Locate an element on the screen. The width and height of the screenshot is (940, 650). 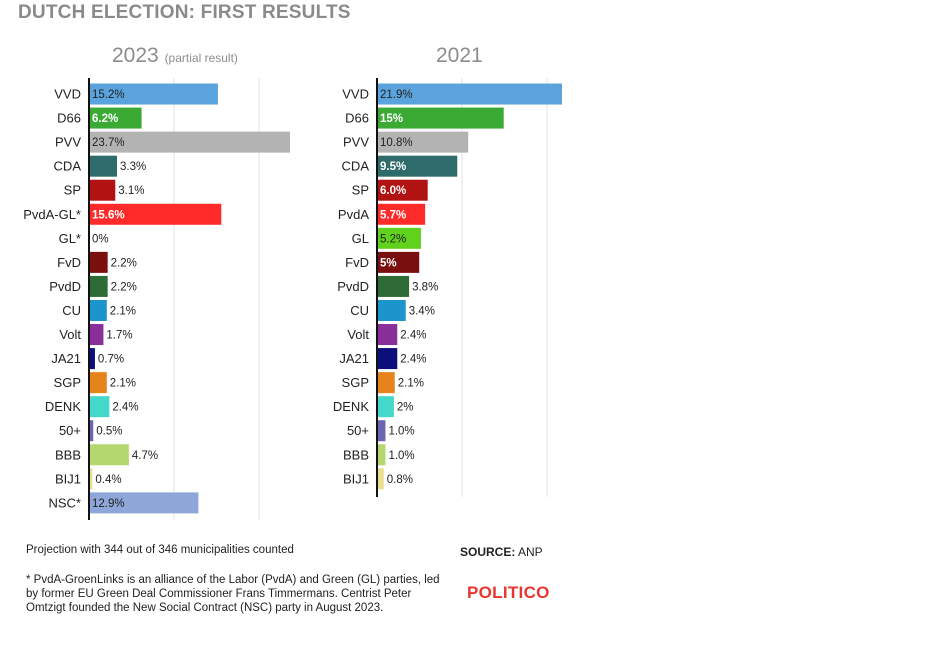
chart-2021-category-label: BIJ1 is located at coordinates (356, 478).